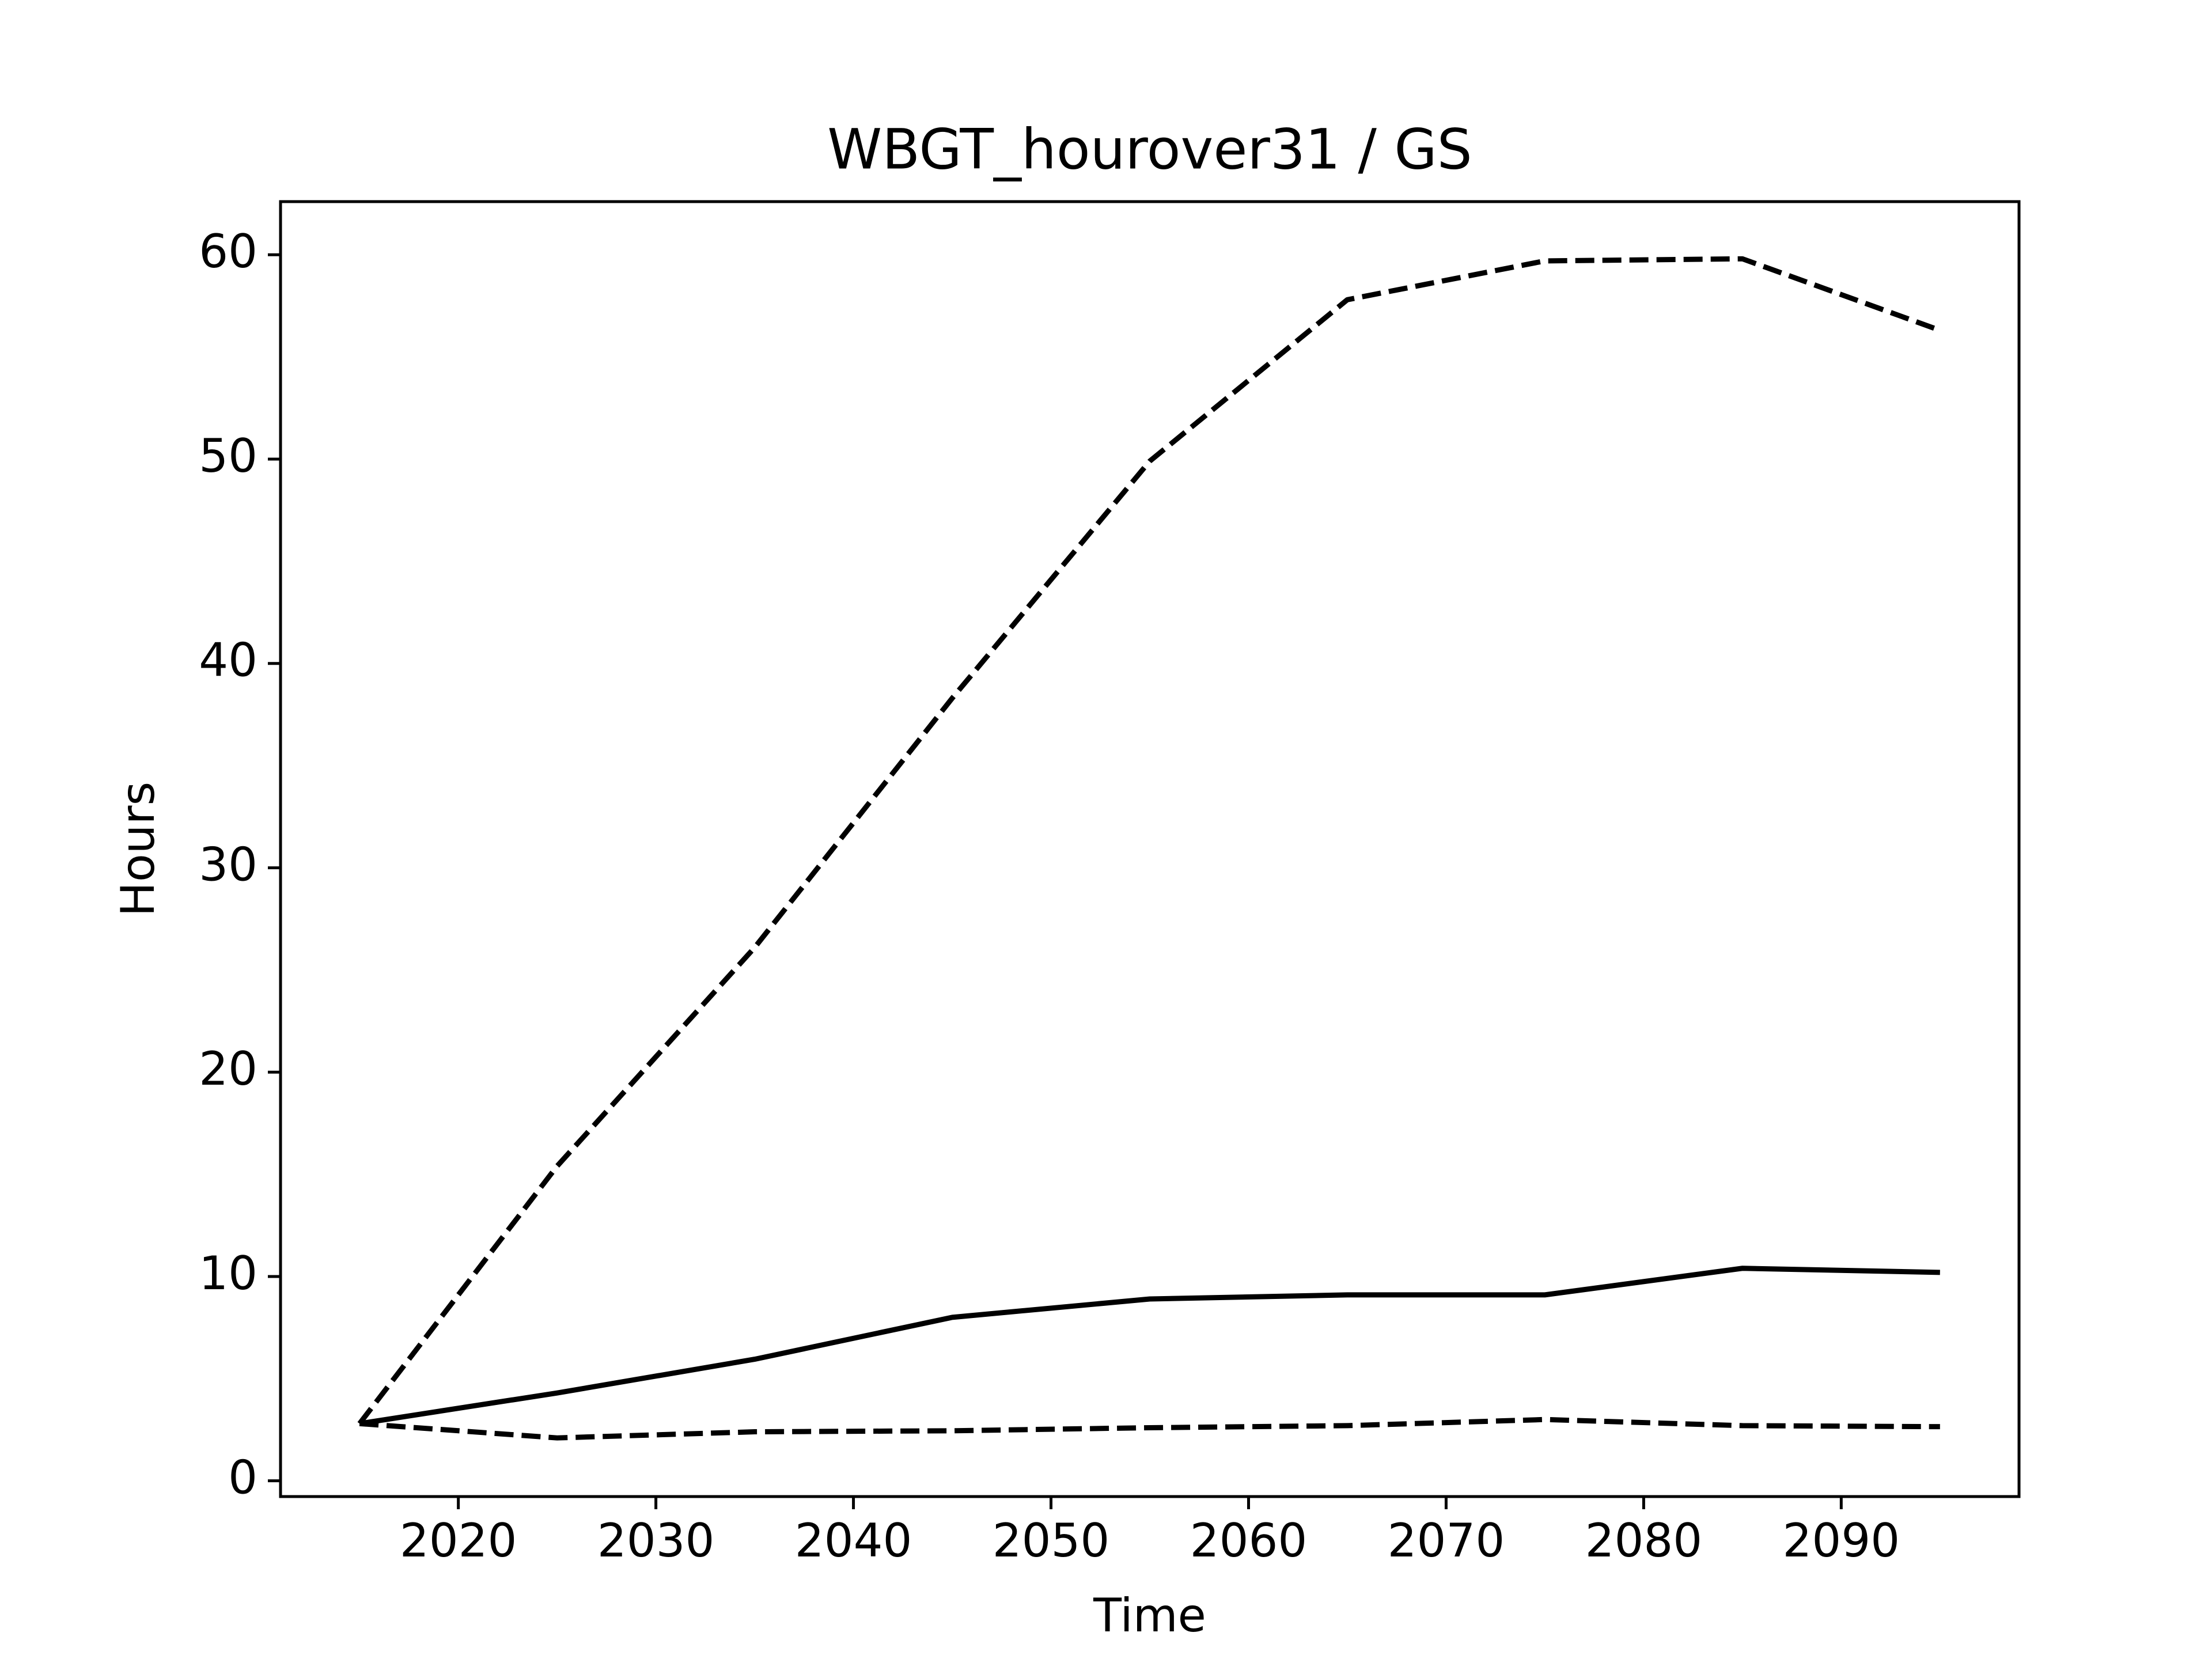  I want to click on x-tick-label: 2090, so click(1841, 1540).